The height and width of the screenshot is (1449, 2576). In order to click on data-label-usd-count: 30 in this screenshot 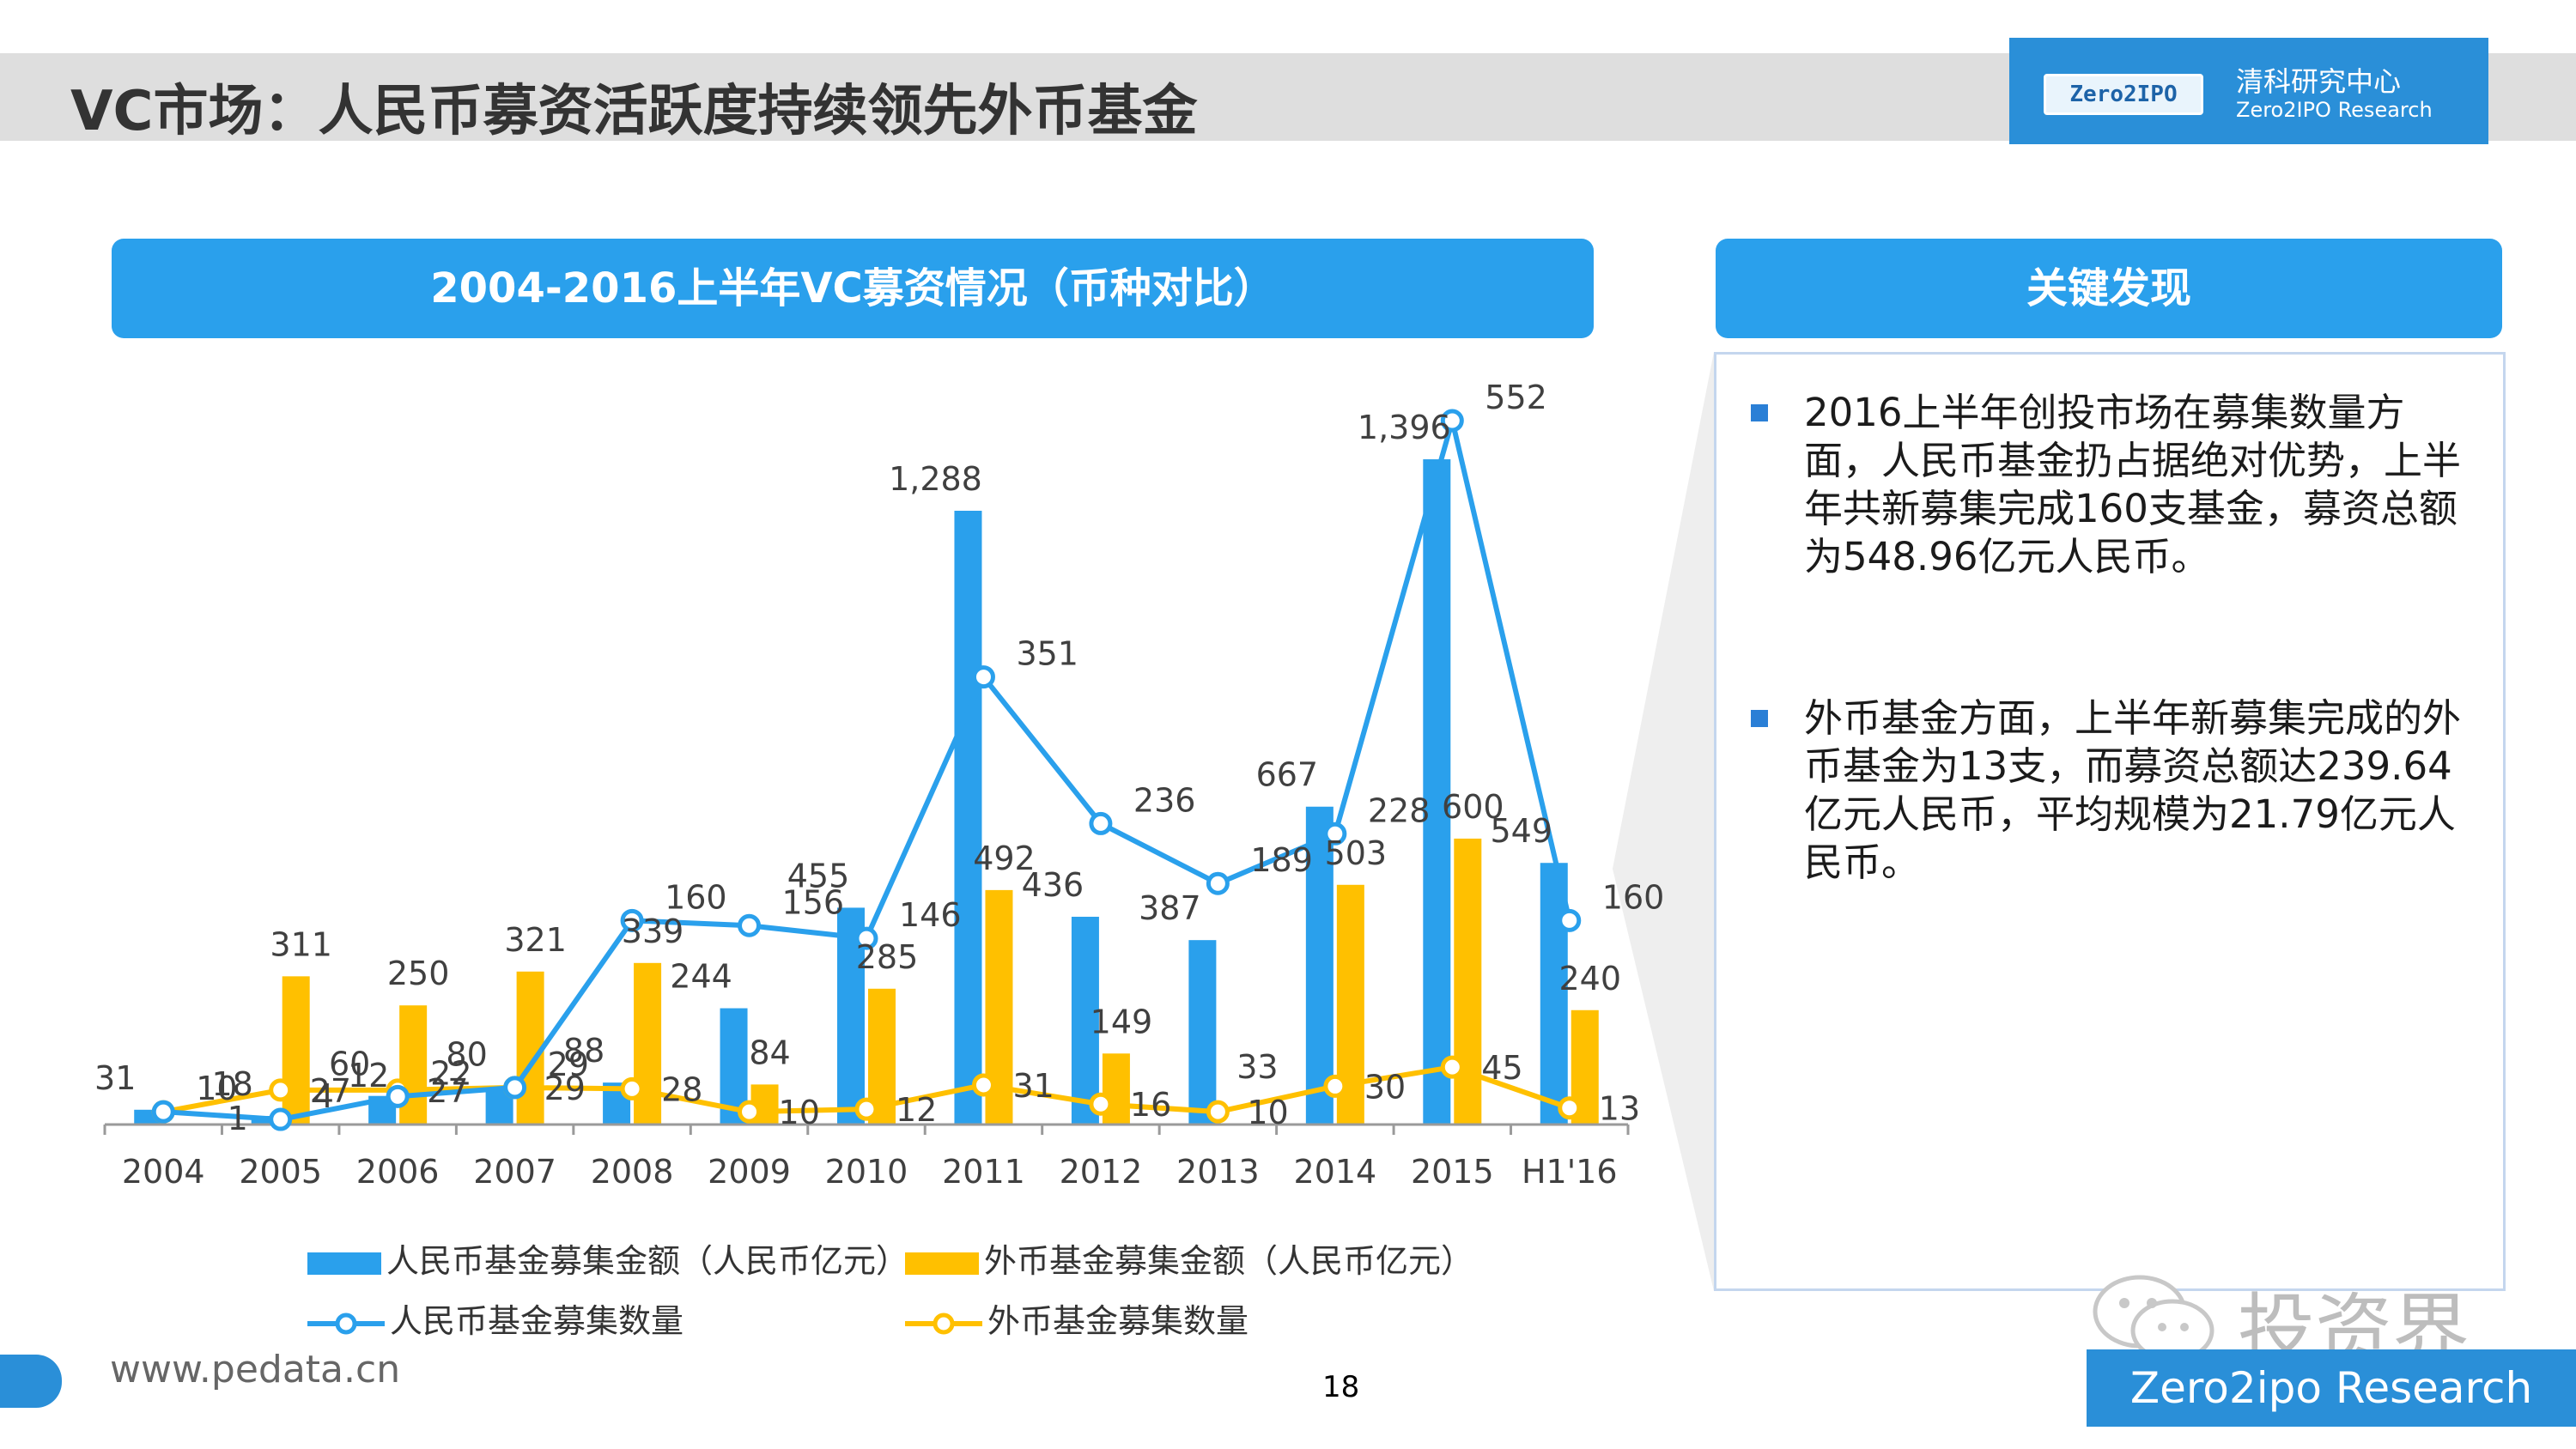, I will do `click(1385, 1087)`.